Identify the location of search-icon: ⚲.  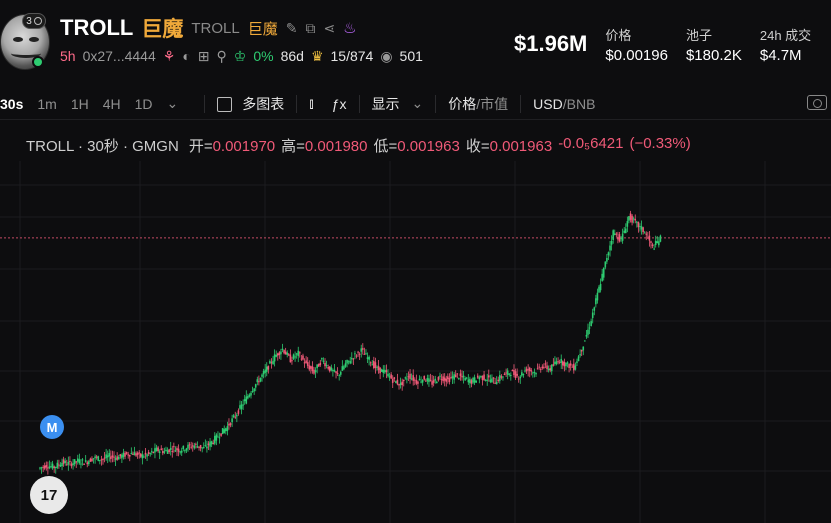
(221, 55).